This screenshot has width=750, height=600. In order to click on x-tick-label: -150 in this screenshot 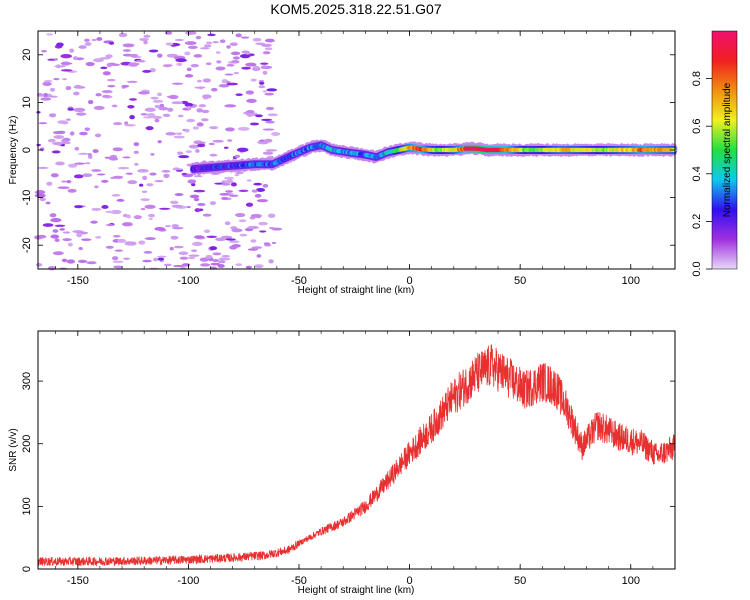, I will do `click(78, 281)`.